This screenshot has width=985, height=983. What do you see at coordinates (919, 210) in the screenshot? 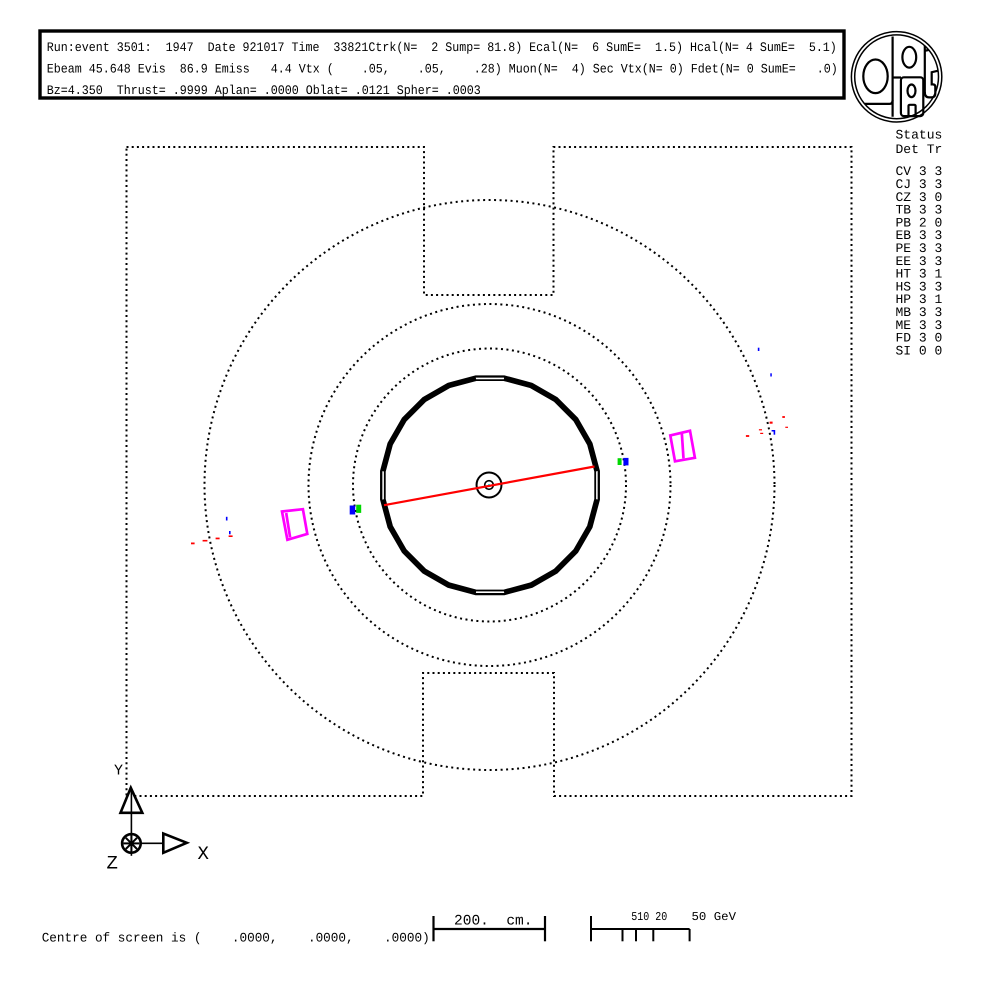
I see `svg-text: TB 3 3` at bounding box center [919, 210].